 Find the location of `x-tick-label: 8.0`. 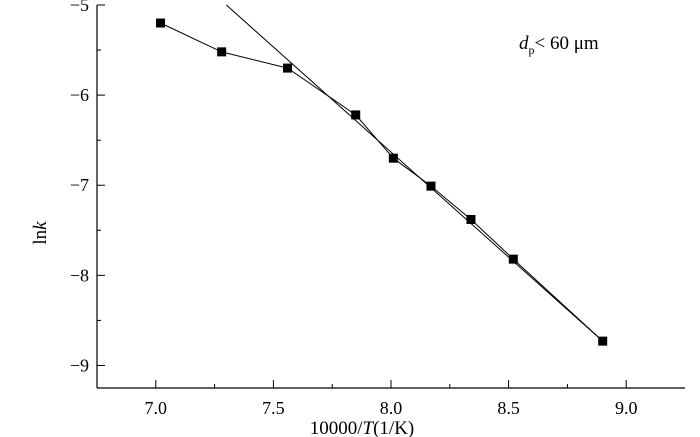

x-tick-label: 8.0 is located at coordinates (391, 408).